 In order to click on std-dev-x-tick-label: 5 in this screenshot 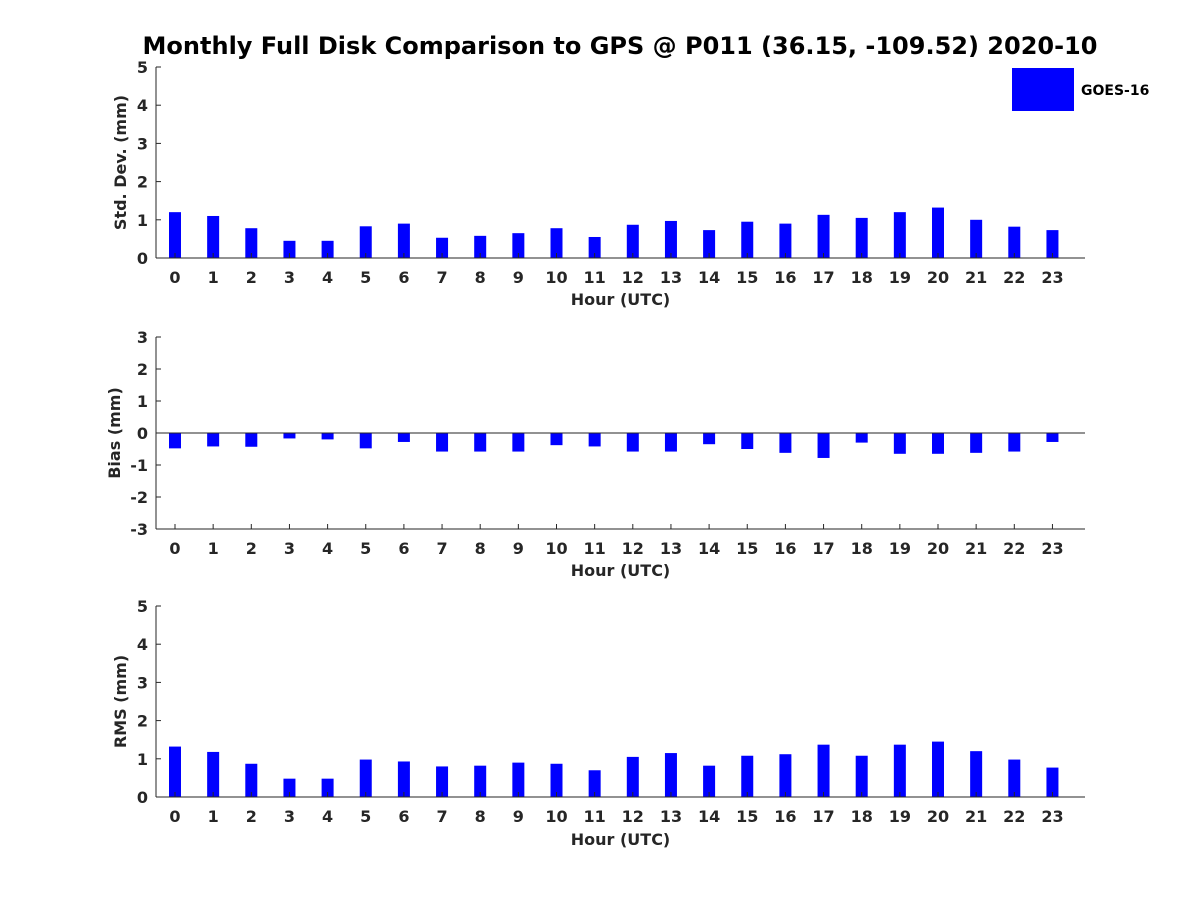, I will do `click(365, 277)`.